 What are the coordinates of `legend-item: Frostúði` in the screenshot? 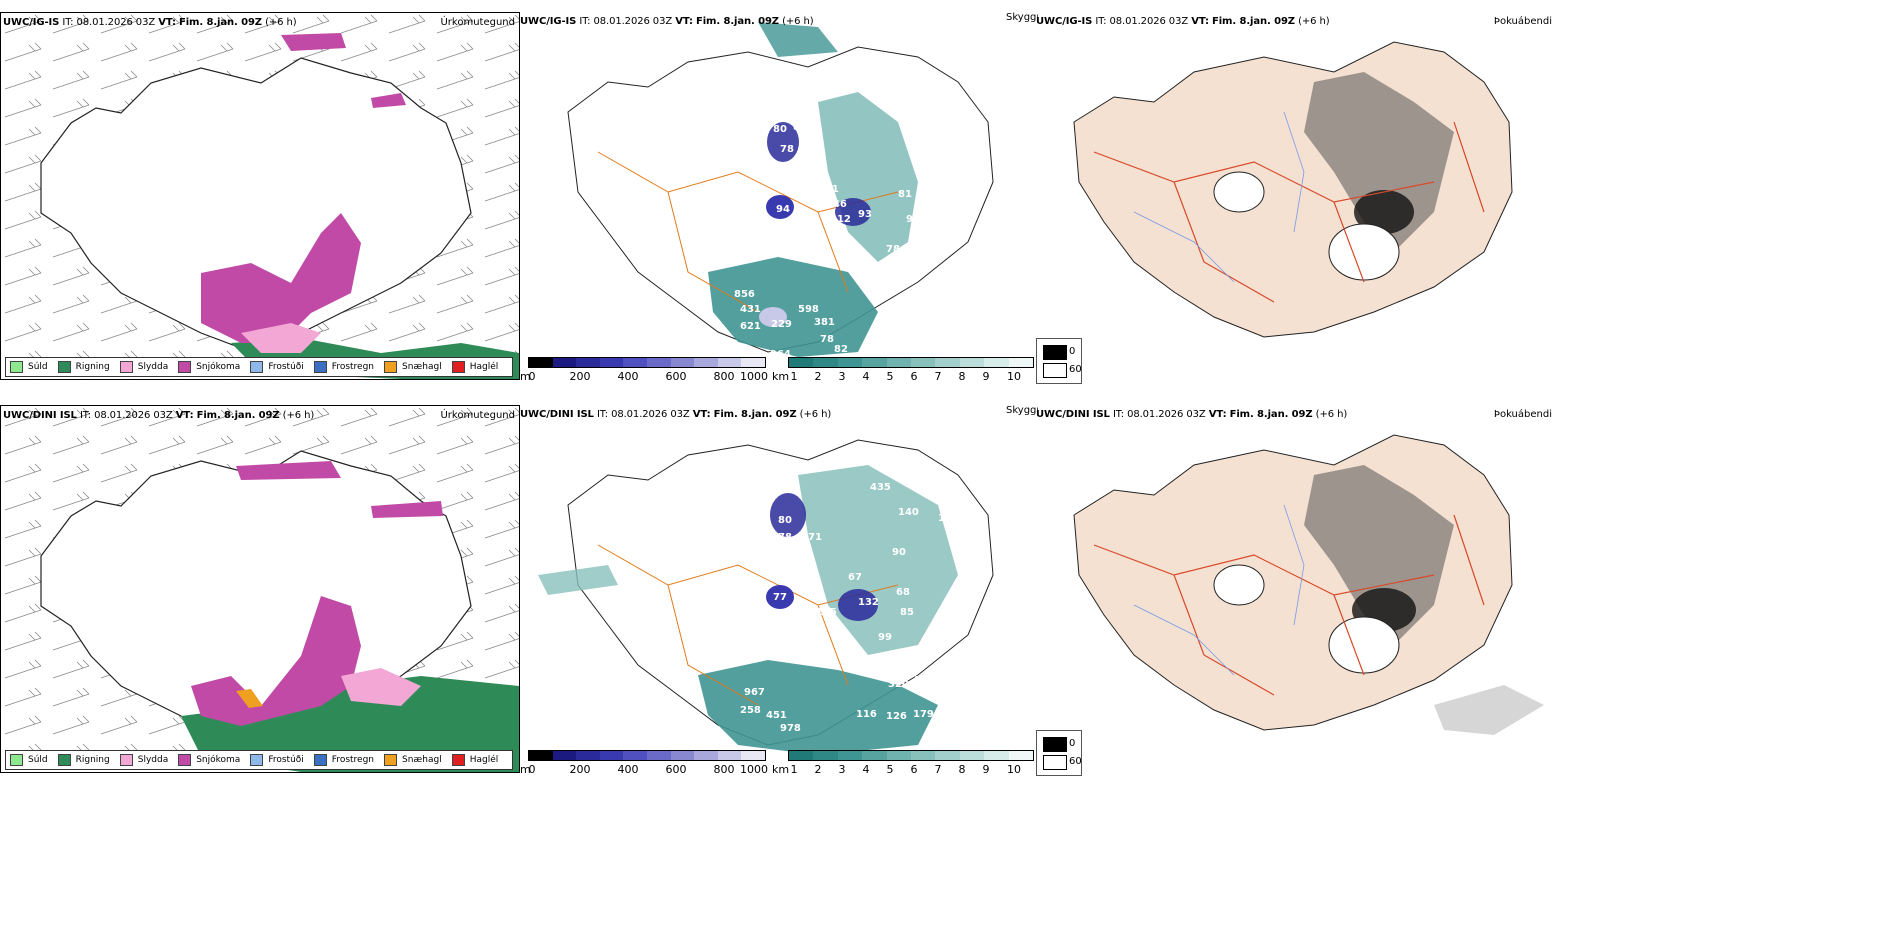 It's located at (277, 367).